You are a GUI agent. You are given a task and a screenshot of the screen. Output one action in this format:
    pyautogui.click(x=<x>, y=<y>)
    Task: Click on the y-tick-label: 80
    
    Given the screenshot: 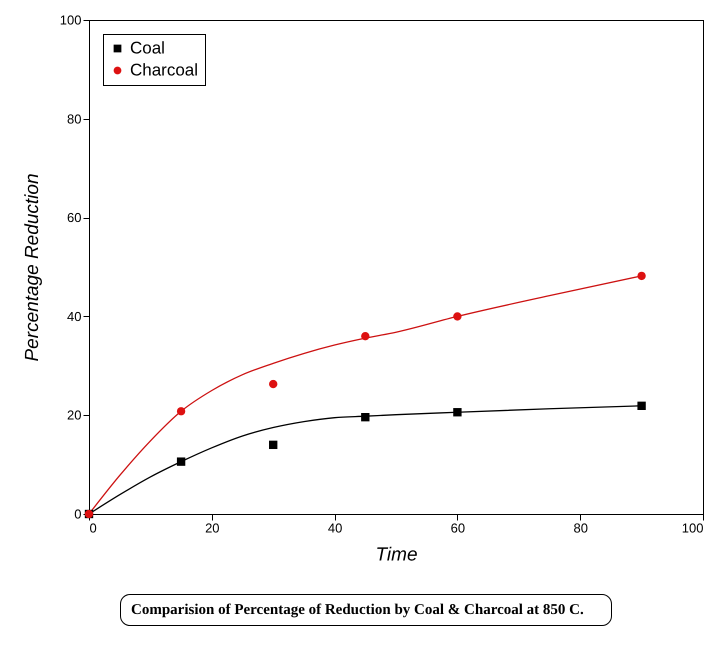 What is the action you would take?
    pyautogui.click(x=74, y=118)
    